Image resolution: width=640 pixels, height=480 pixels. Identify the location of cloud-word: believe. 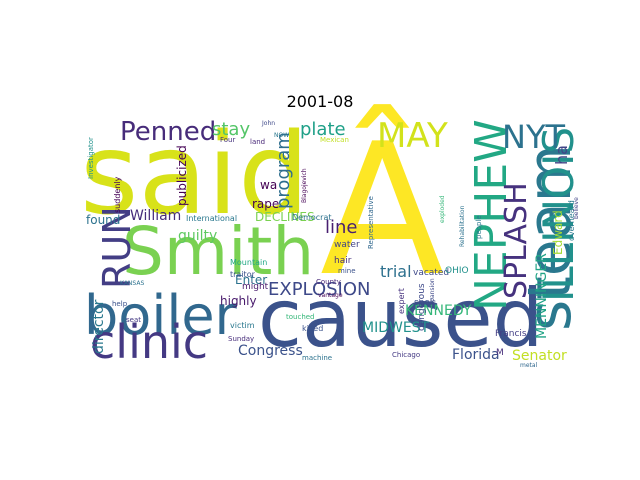
(576, 208).